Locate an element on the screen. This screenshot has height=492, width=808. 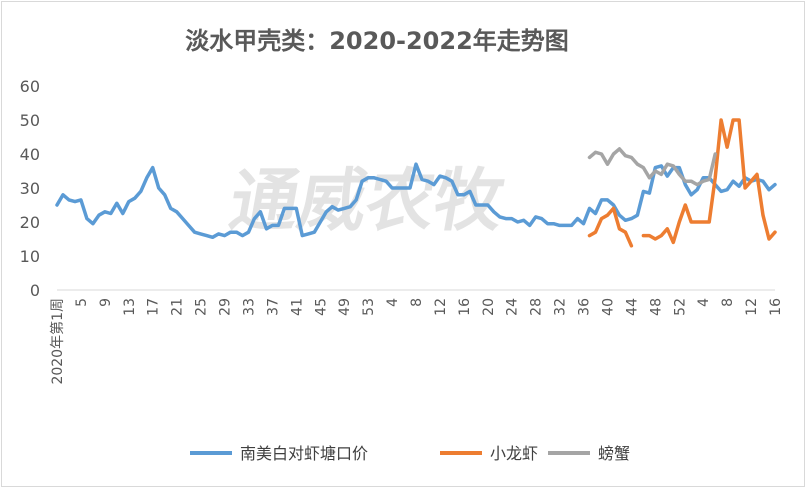
y-tick-label: 50 is located at coordinates (30, 120).